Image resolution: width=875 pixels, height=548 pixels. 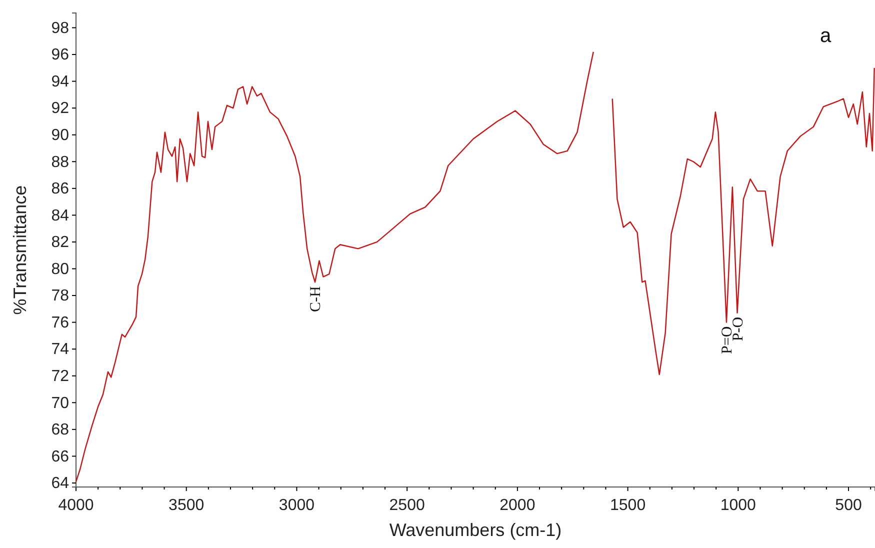 I want to click on y-tick-label: 92, so click(x=60, y=109).